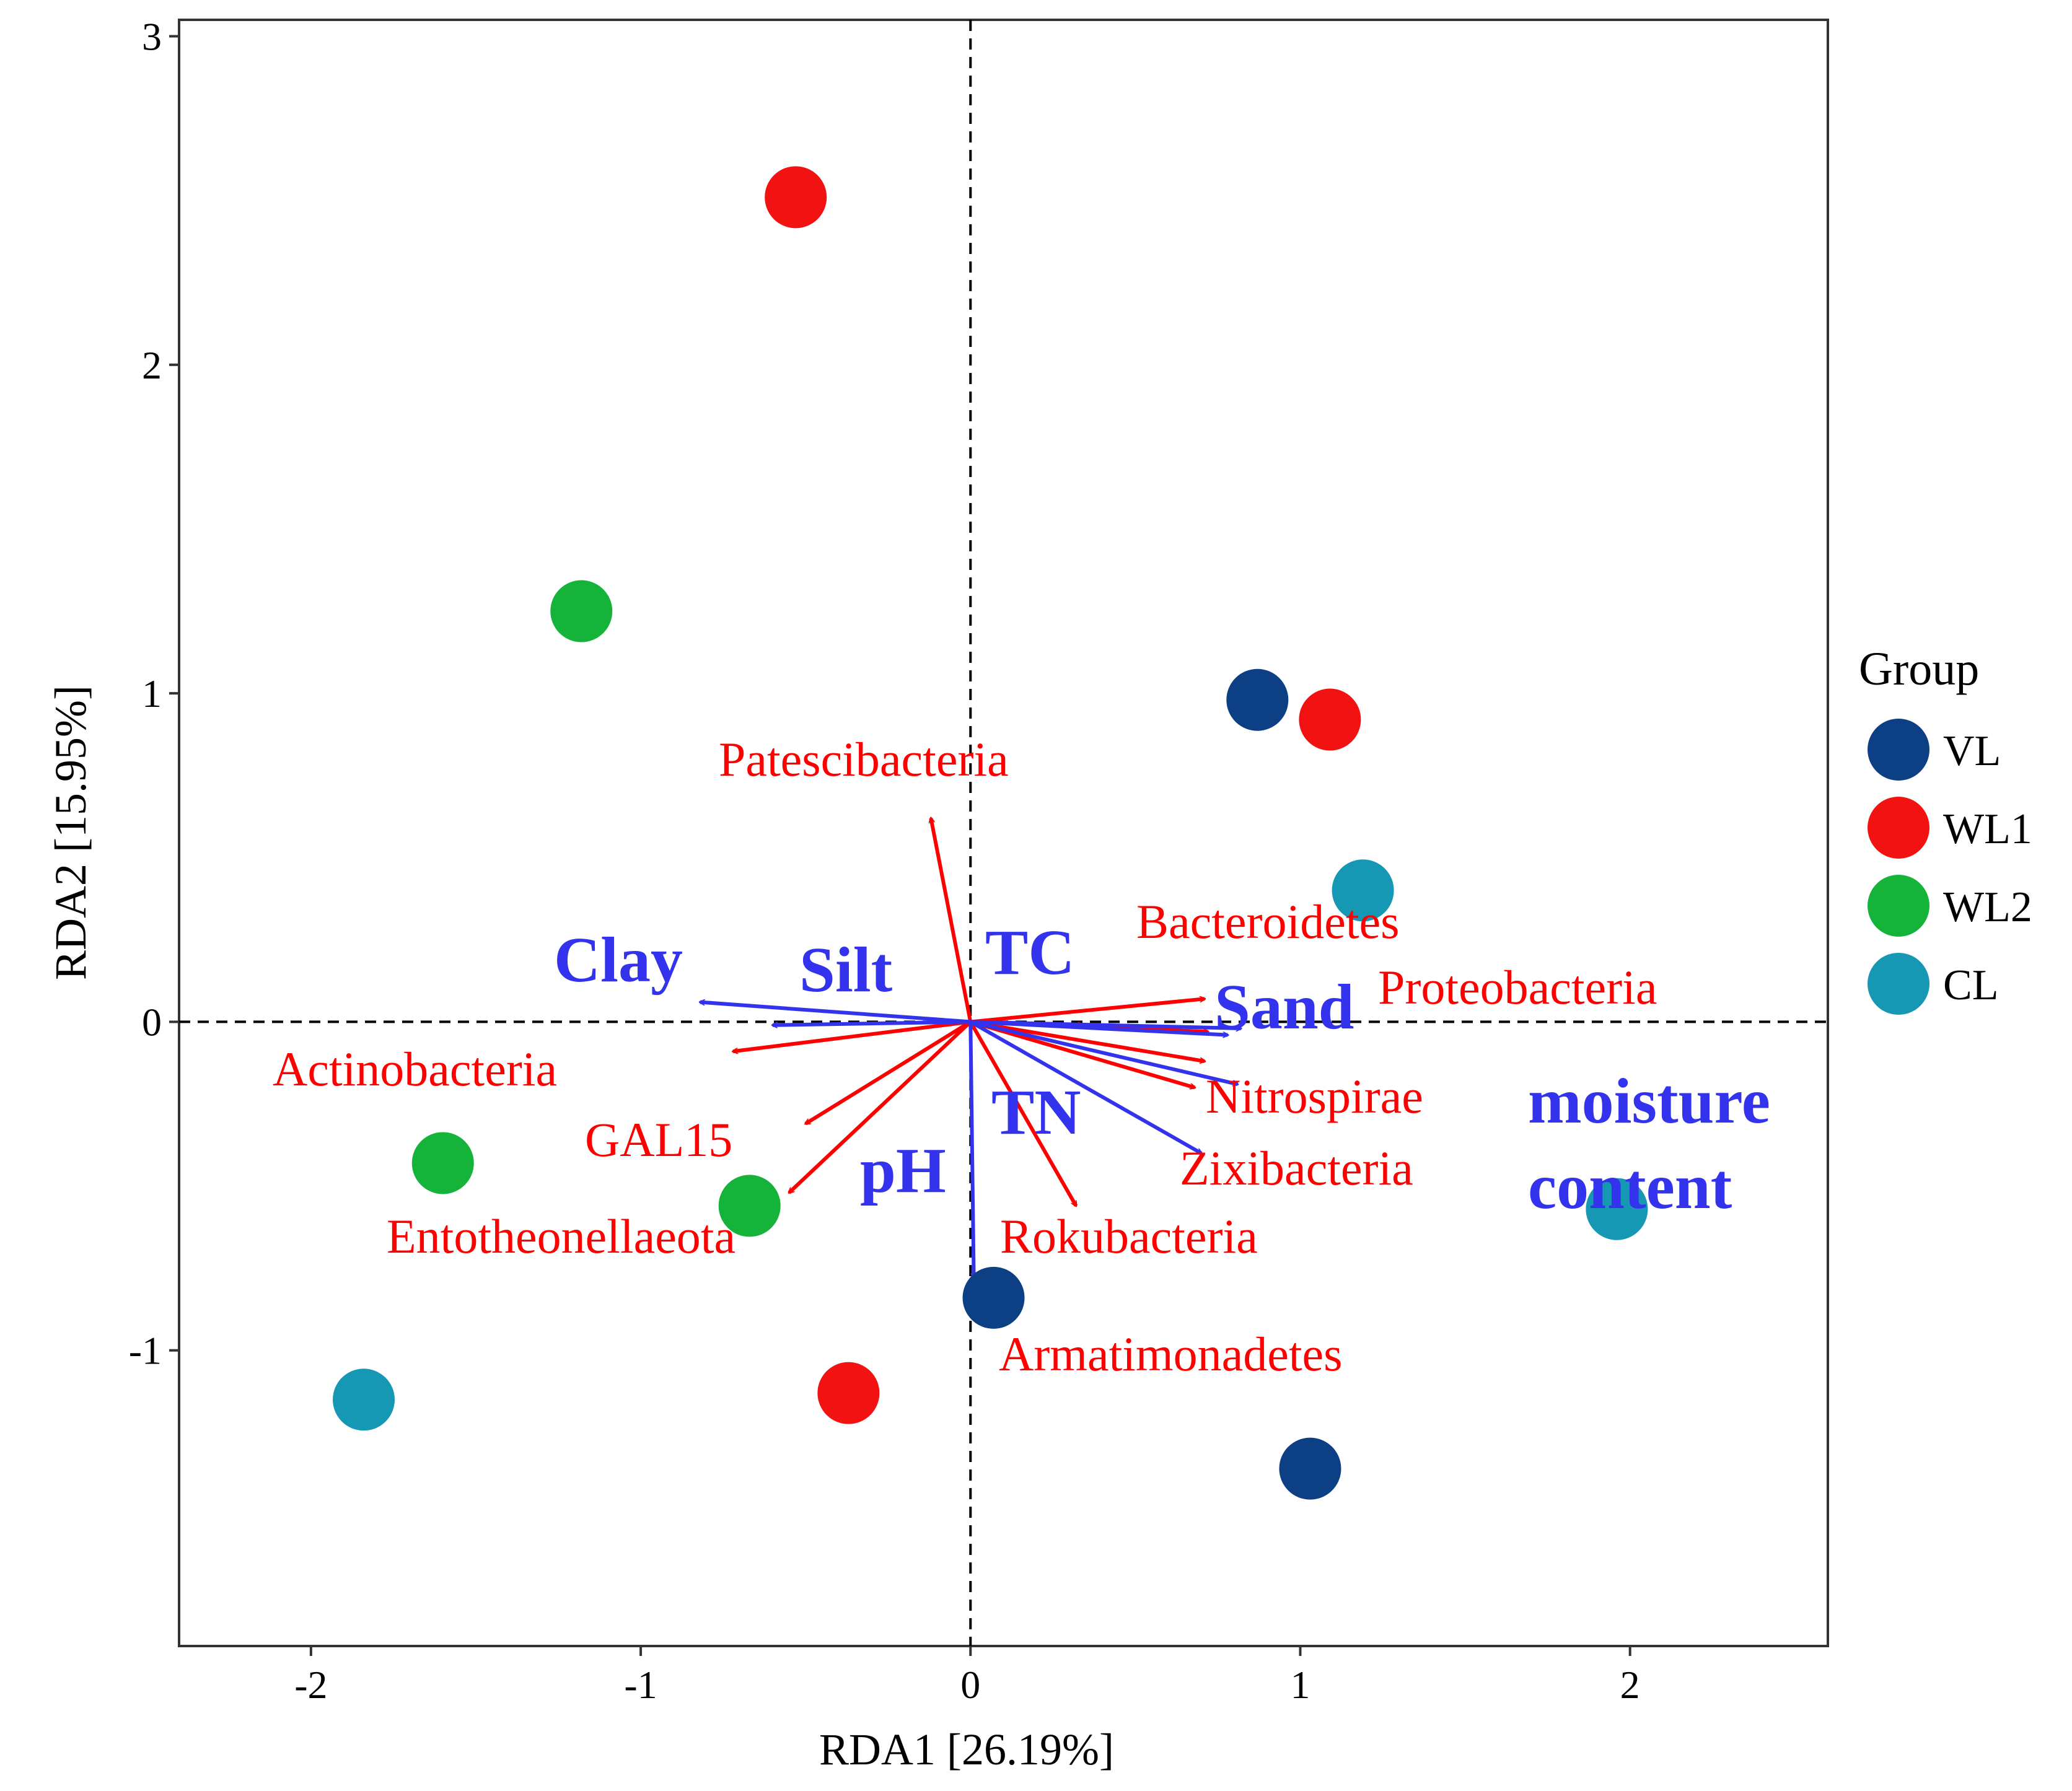 Image resolution: width=2072 pixels, height=1791 pixels. What do you see at coordinates (835, 1013) in the screenshot?
I see `env-arrow-clay` at bounding box center [835, 1013].